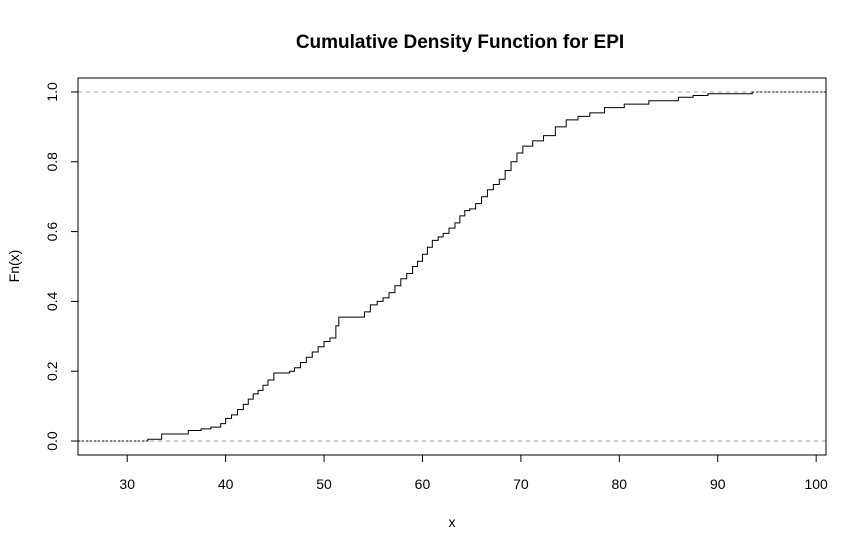  Describe the element at coordinates (718, 484) in the screenshot. I see `x-tick-label: 90` at that location.